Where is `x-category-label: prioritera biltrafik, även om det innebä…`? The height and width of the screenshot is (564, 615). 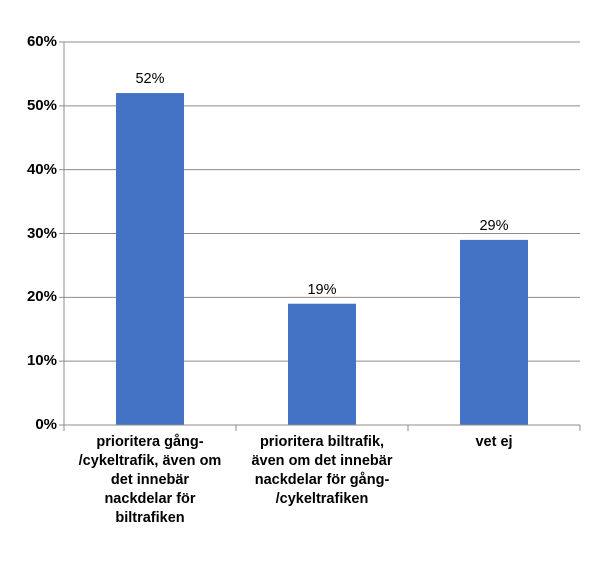
x-category-label: prioritera biltrafik, även om det innebä… is located at coordinates (322, 470).